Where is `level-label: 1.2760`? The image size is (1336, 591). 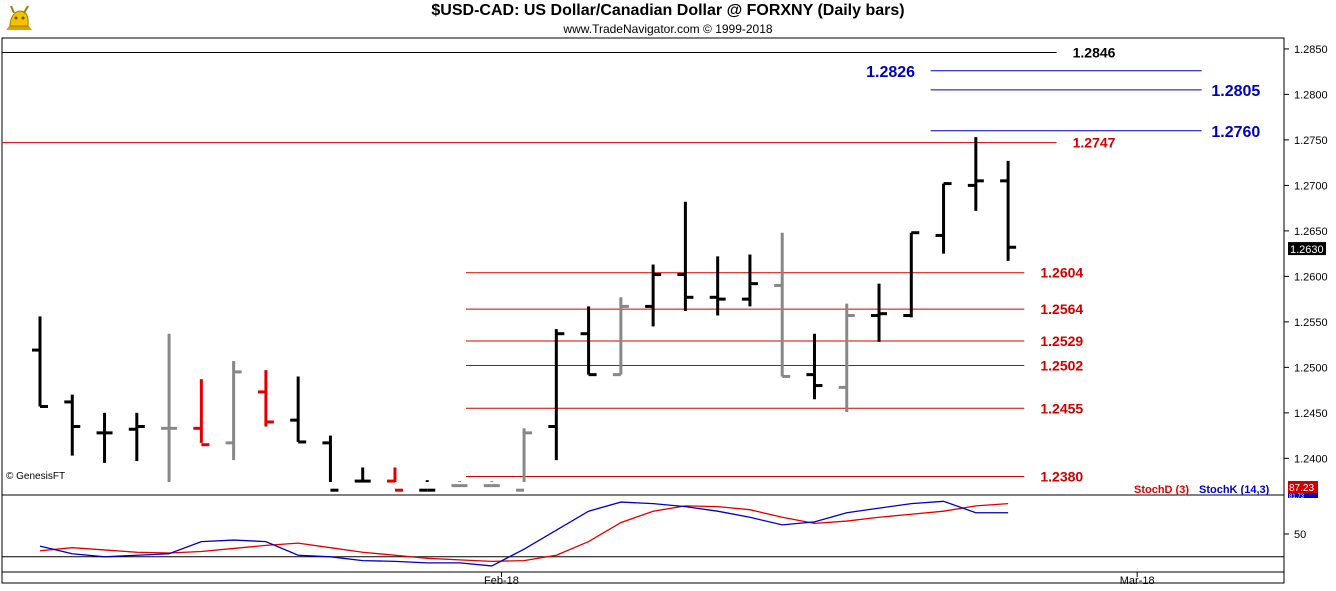 level-label: 1.2760 is located at coordinates (1235, 132).